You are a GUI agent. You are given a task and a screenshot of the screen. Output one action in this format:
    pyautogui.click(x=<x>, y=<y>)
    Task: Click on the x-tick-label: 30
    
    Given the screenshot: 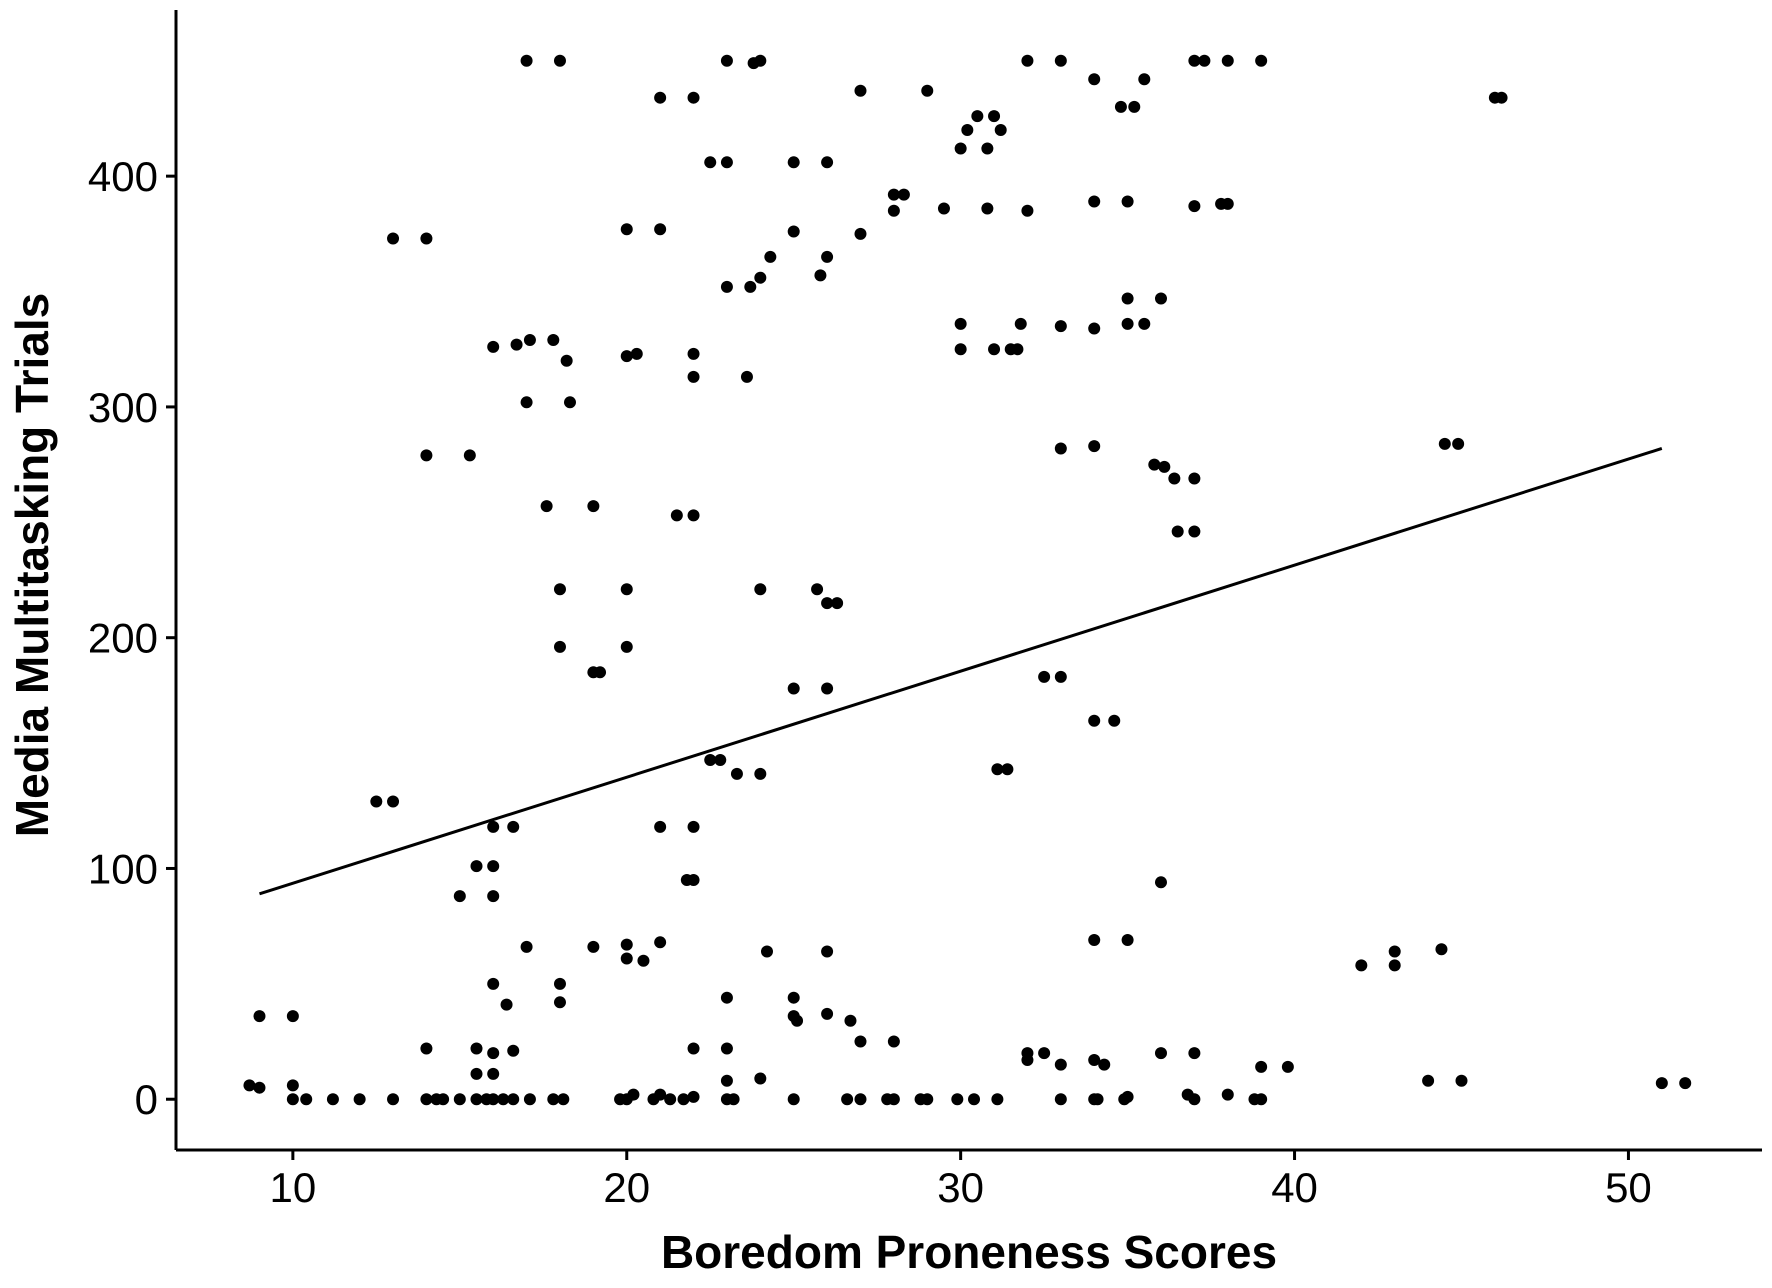 What is the action you would take?
    pyautogui.click(x=960, y=1187)
    